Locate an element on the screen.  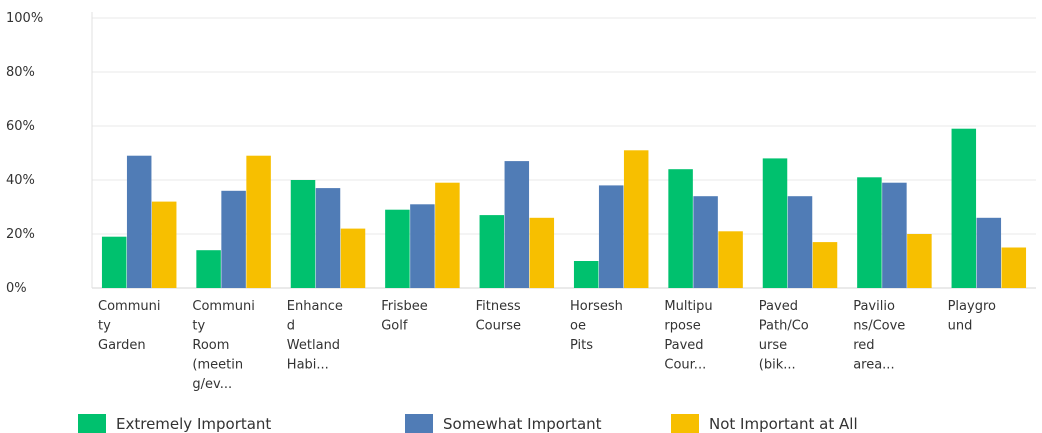
x-tick-label: (meetin is located at coordinates (217, 365).